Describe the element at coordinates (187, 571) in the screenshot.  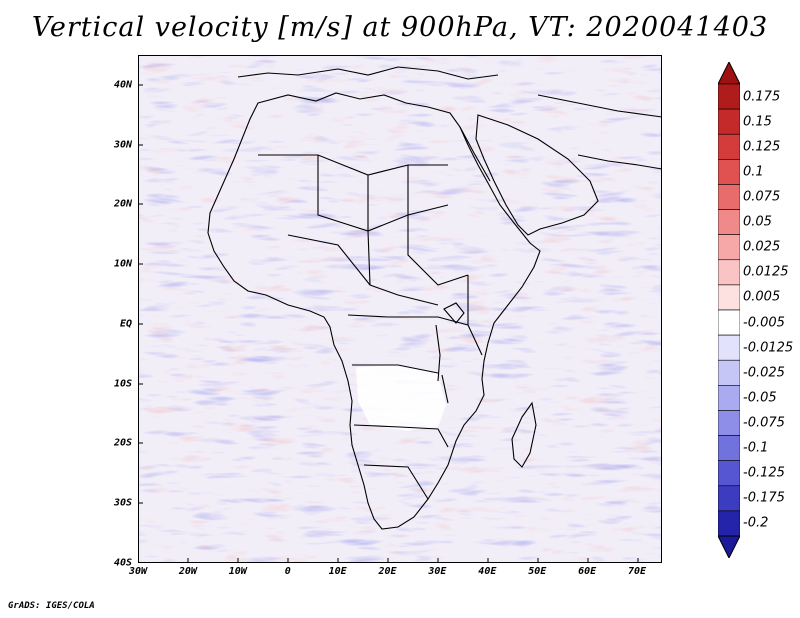
I see `lon-label: 20W` at that location.